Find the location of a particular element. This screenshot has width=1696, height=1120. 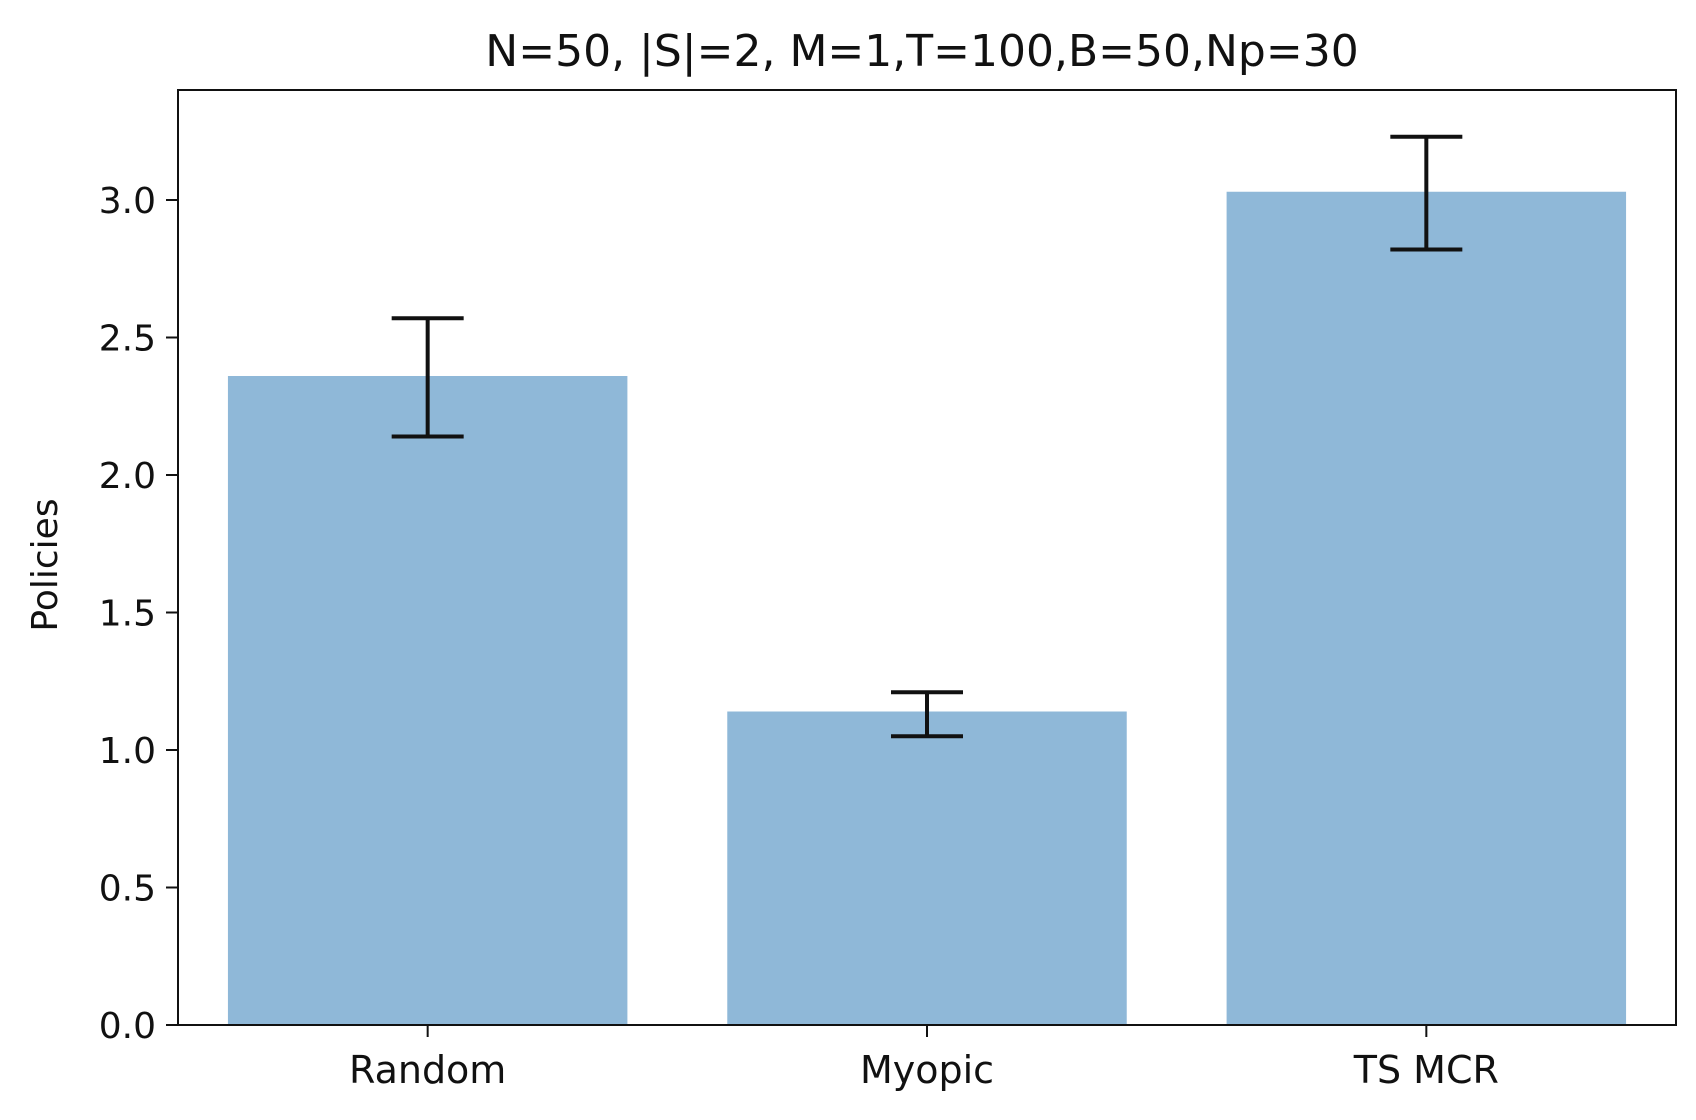

y-axis: 0.0 0.5 1.0 1.5 2.0 2.5 3.0 is located at coordinates (138, 614).